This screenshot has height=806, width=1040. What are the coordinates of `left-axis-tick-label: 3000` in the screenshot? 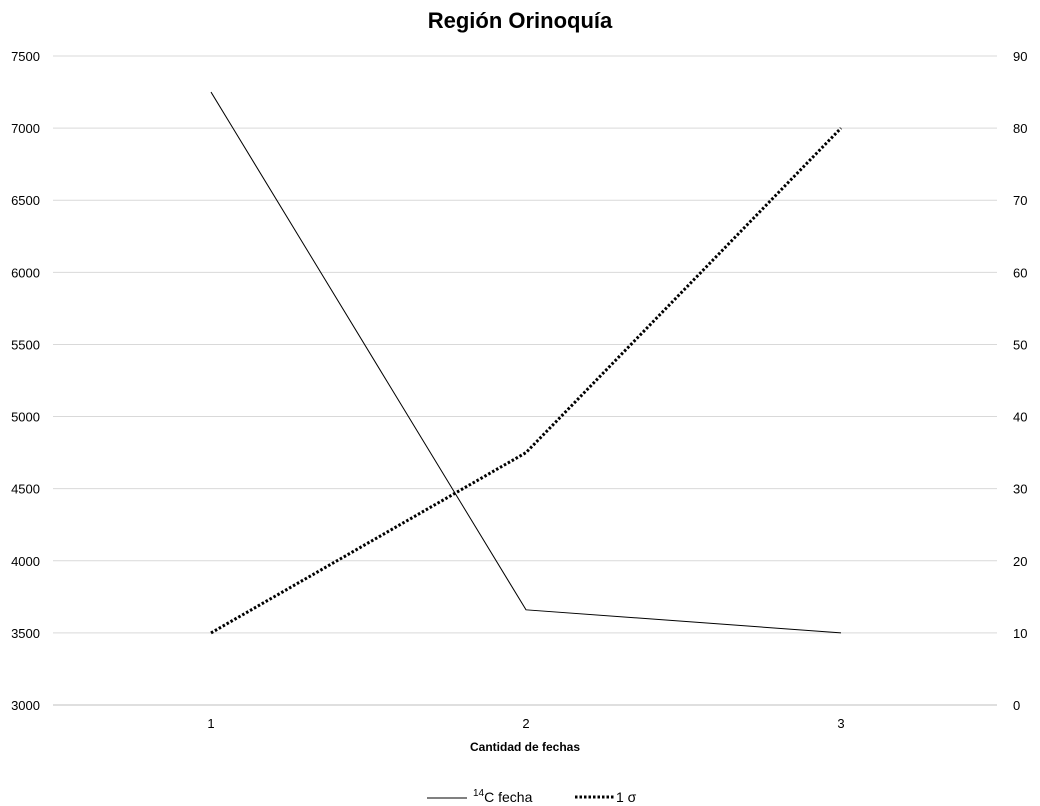 It's located at (25, 705).